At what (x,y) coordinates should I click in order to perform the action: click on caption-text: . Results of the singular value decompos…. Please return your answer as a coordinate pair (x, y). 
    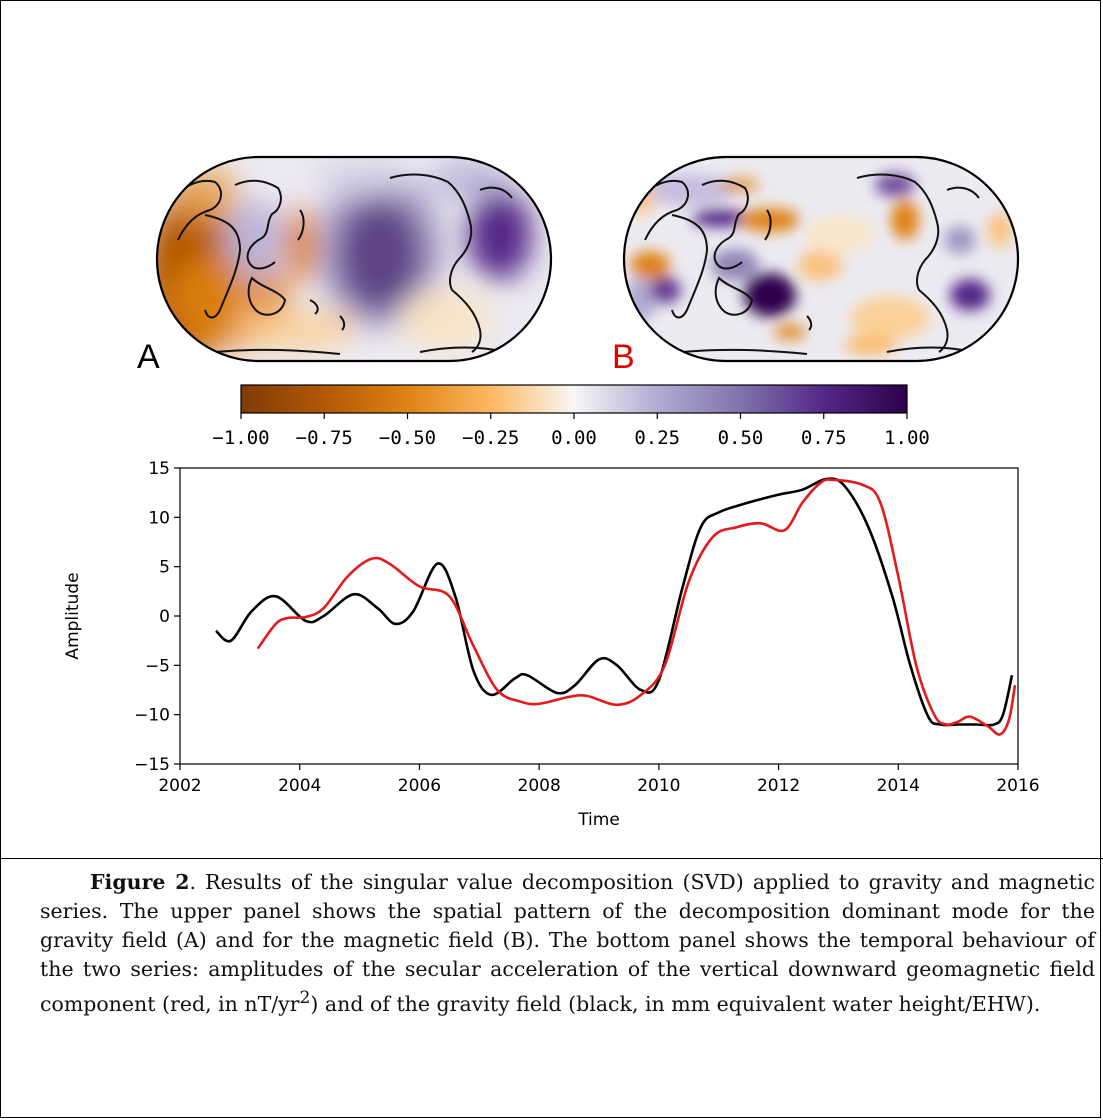
    Looking at the image, I should click on (567, 943).